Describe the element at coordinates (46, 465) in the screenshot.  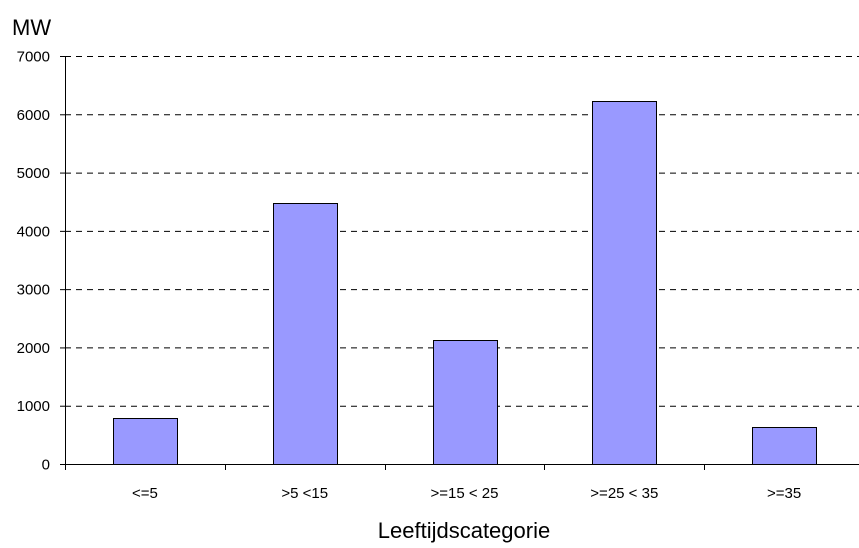
I see `y-tick-label: 0` at that location.